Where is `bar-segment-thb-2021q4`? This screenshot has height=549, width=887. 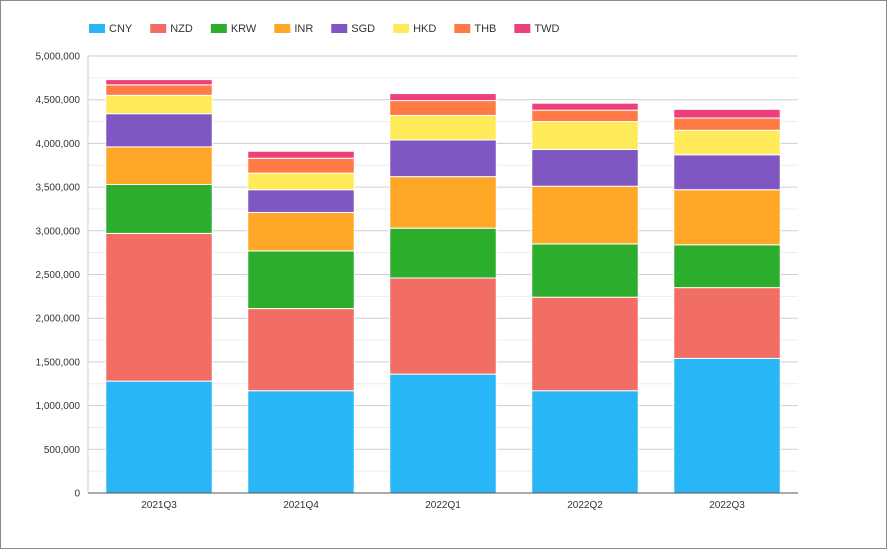 bar-segment-thb-2021q4 is located at coordinates (301, 165).